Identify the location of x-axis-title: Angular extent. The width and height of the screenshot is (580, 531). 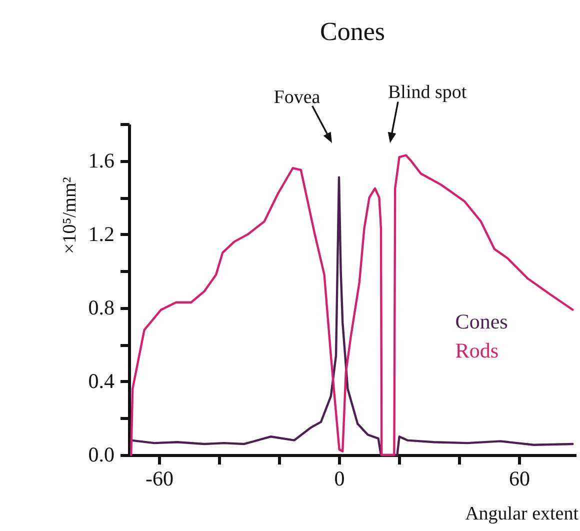
(522, 514).